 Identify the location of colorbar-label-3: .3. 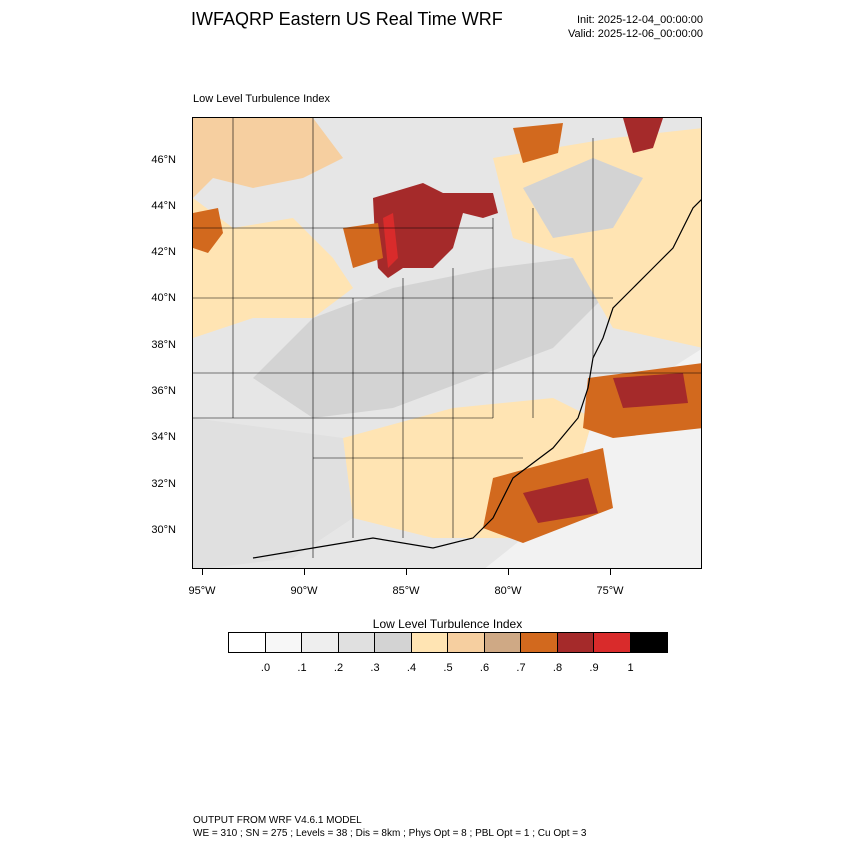
(375, 668).